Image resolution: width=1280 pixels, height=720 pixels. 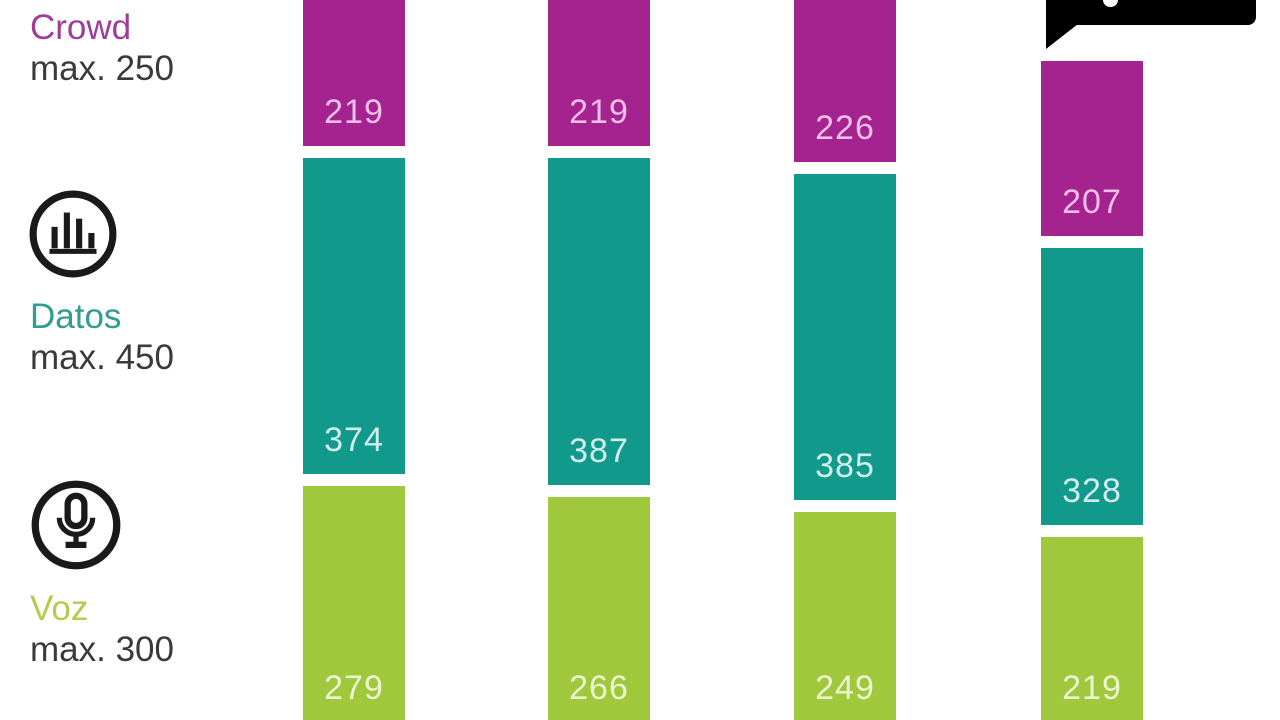 What do you see at coordinates (1092, 628) in the screenshot?
I see `bar-segment-voz: 219` at bounding box center [1092, 628].